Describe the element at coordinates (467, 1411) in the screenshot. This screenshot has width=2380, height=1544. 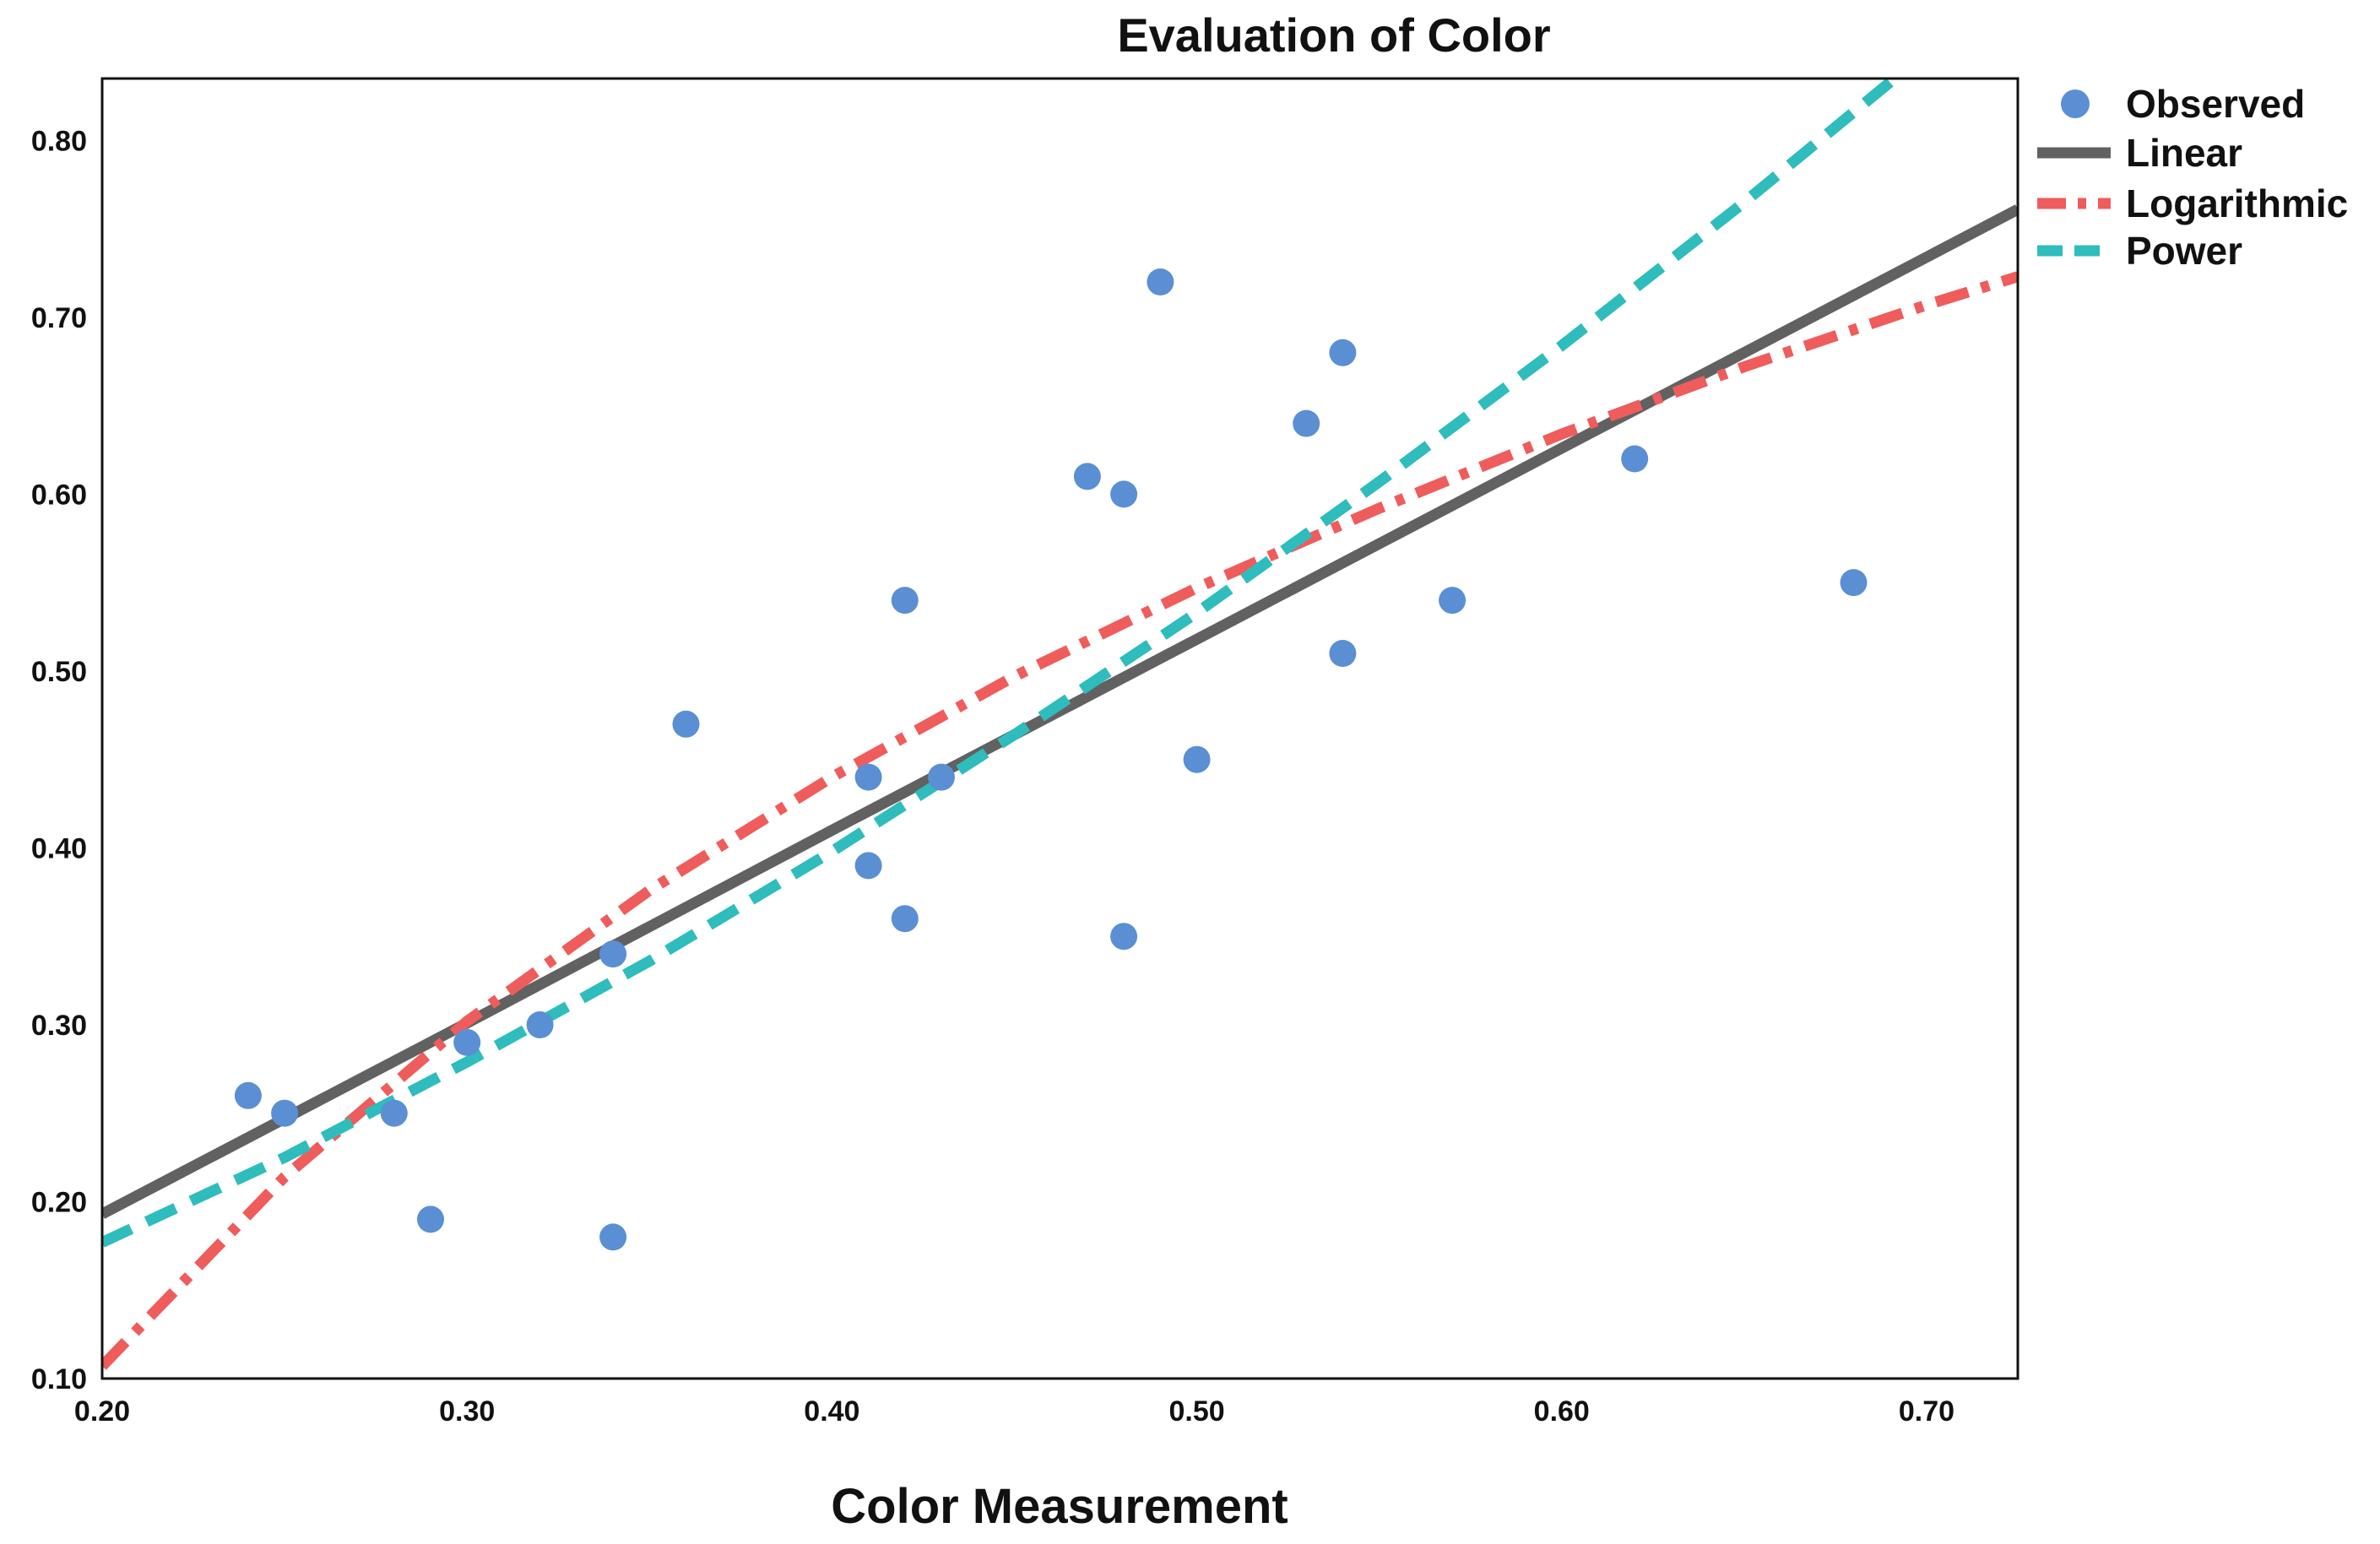
I see `x-tick-label: 0.30` at that location.